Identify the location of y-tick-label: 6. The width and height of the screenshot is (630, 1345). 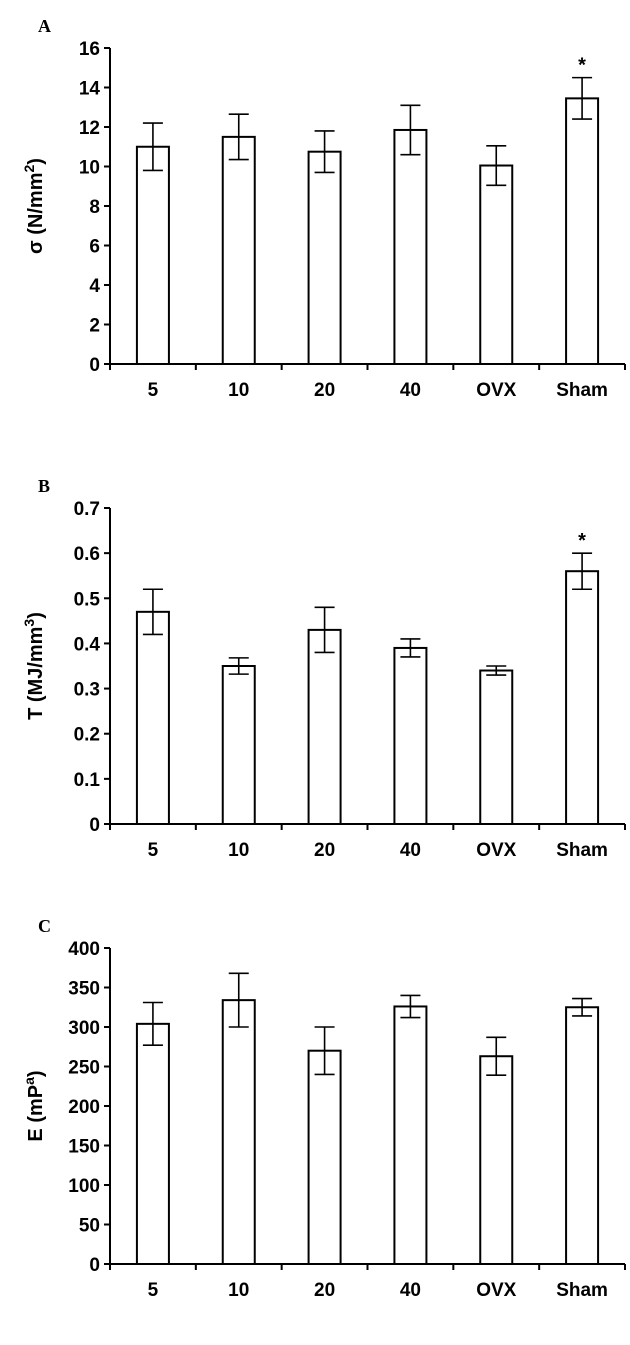
(94, 247).